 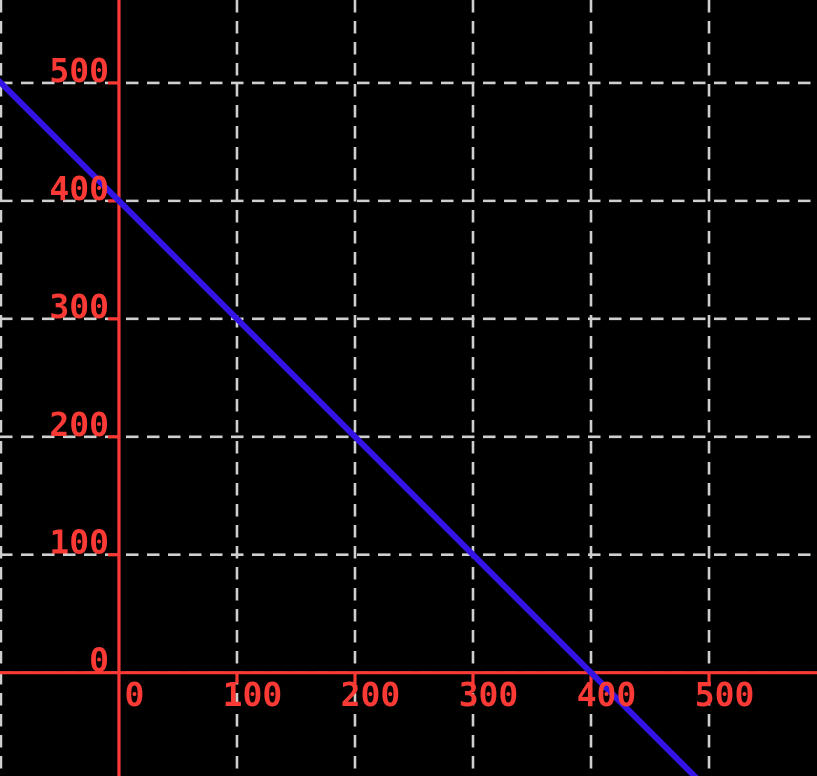 I want to click on x-tick-label-200: 200, so click(x=371, y=694).